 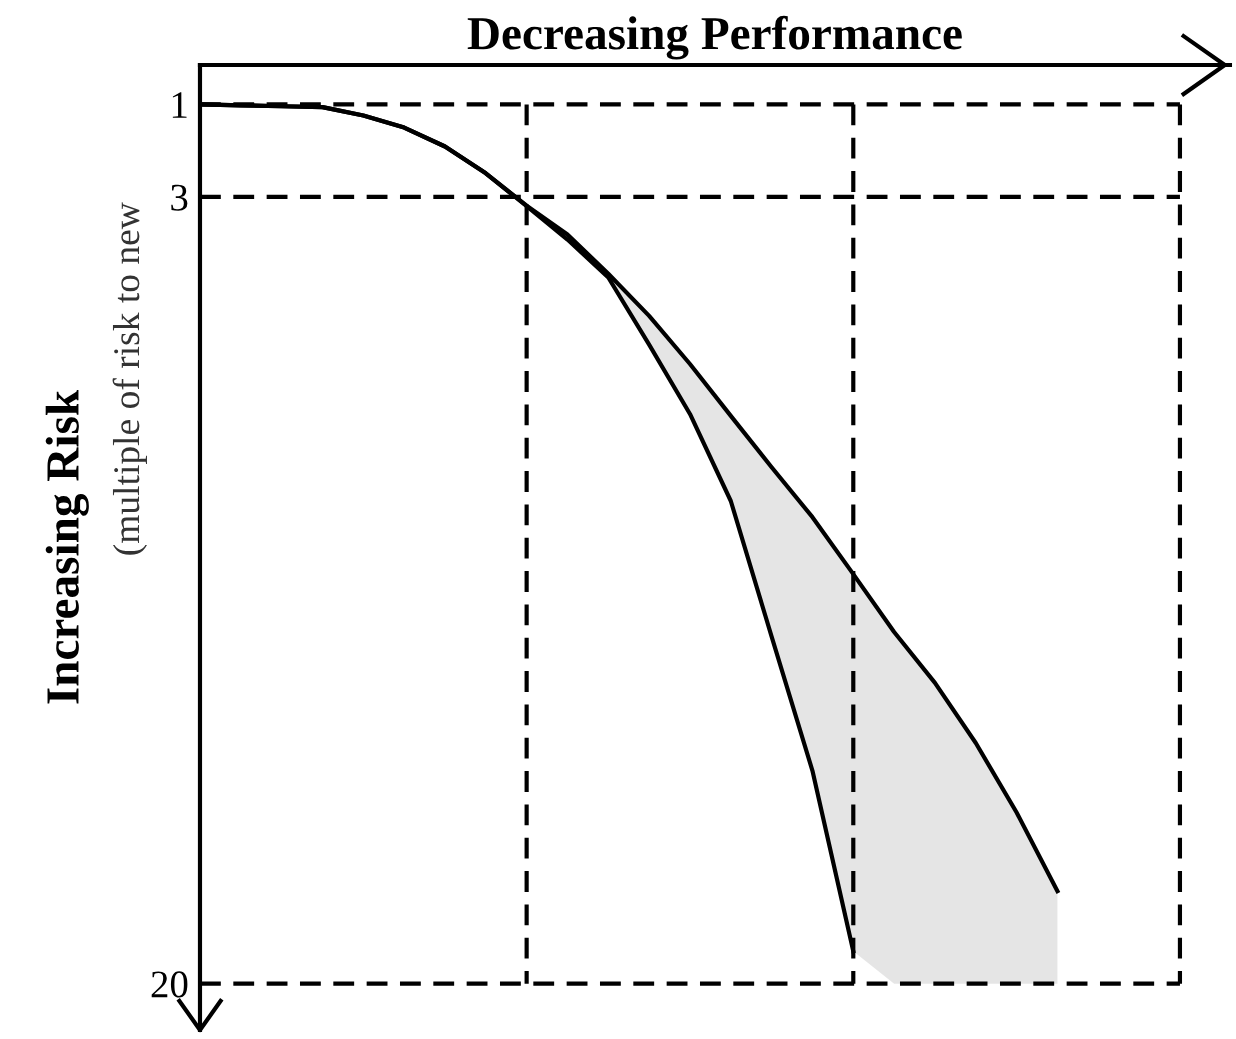 I want to click on x-axis-title: Decreasing Performance, so click(x=714, y=37).